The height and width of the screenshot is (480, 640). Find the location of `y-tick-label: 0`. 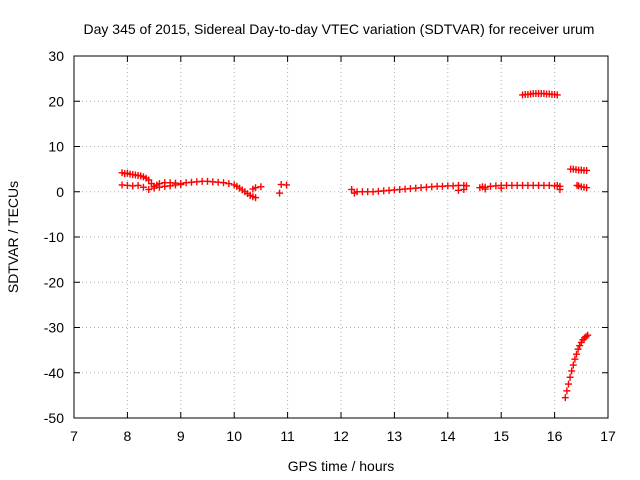

y-tick-label: 0 is located at coordinates (60, 192).